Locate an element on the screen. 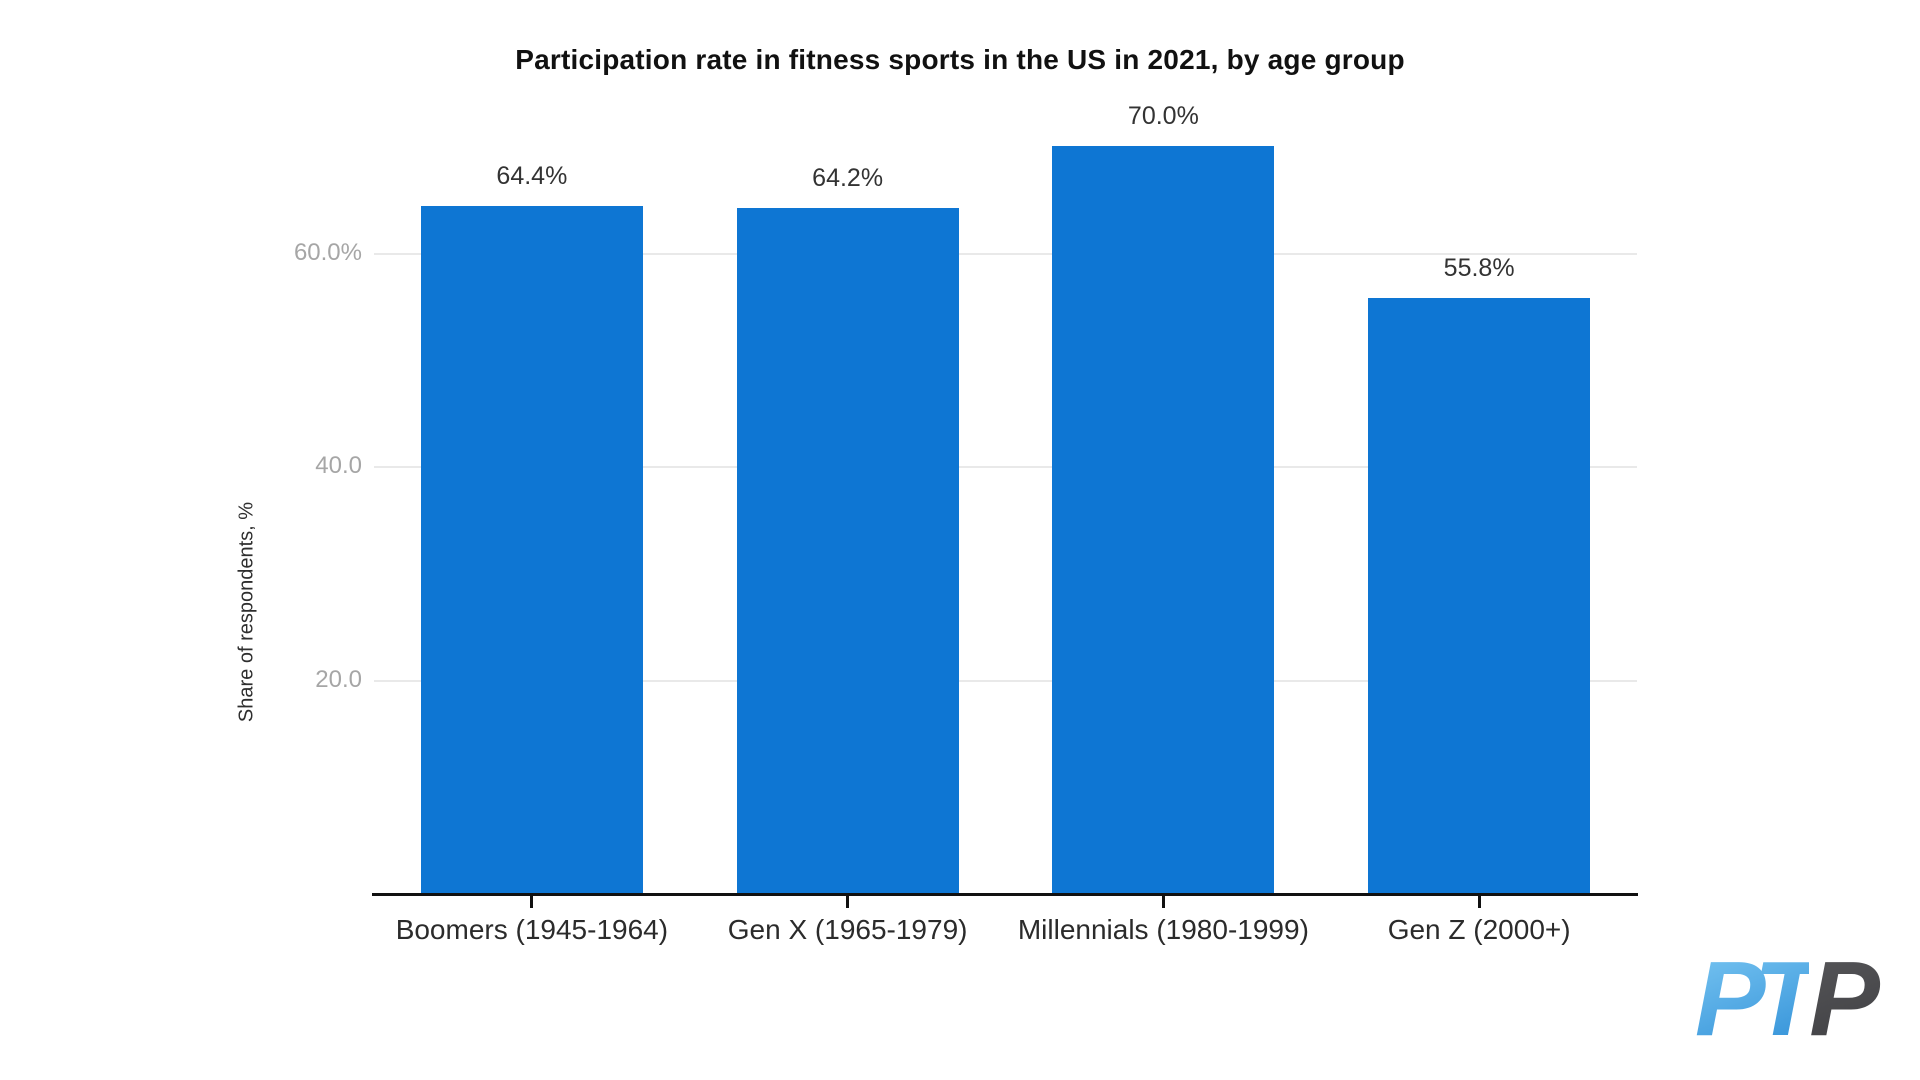 The width and height of the screenshot is (1920, 1080). bar-value-label: 70.0% is located at coordinates (1163, 116).